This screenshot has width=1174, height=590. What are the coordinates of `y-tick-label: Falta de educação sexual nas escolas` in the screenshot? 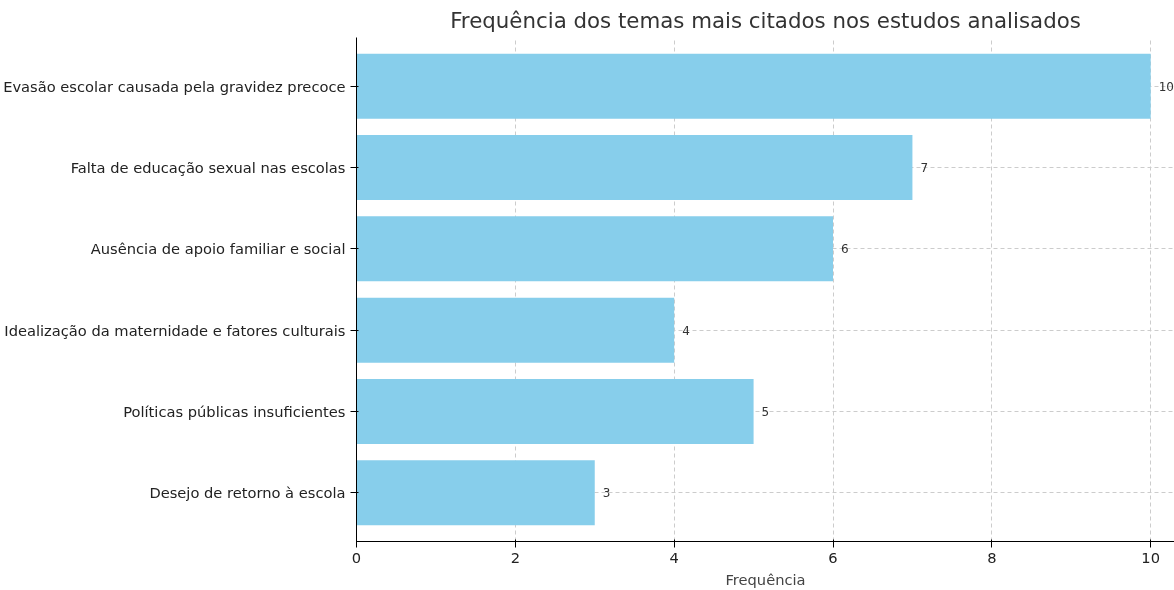 It's located at (208, 168).